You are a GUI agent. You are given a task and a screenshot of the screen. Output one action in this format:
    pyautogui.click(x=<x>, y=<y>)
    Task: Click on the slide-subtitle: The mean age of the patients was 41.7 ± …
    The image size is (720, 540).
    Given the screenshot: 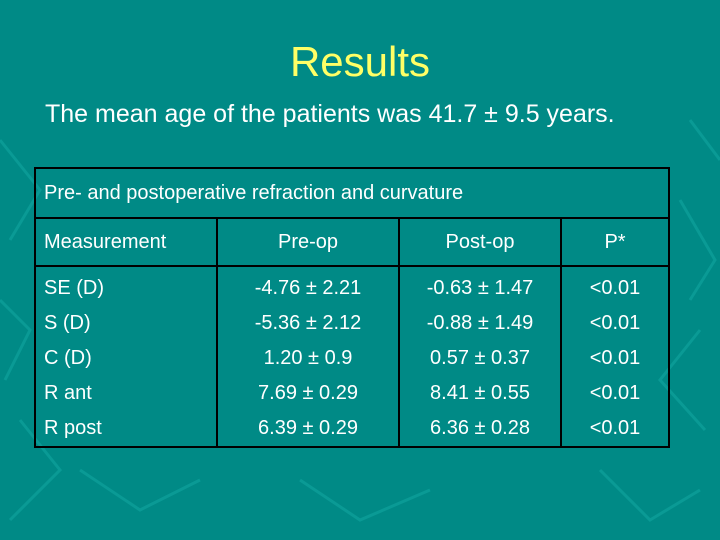 What is the action you would take?
    pyautogui.click(x=330, y=114)
    